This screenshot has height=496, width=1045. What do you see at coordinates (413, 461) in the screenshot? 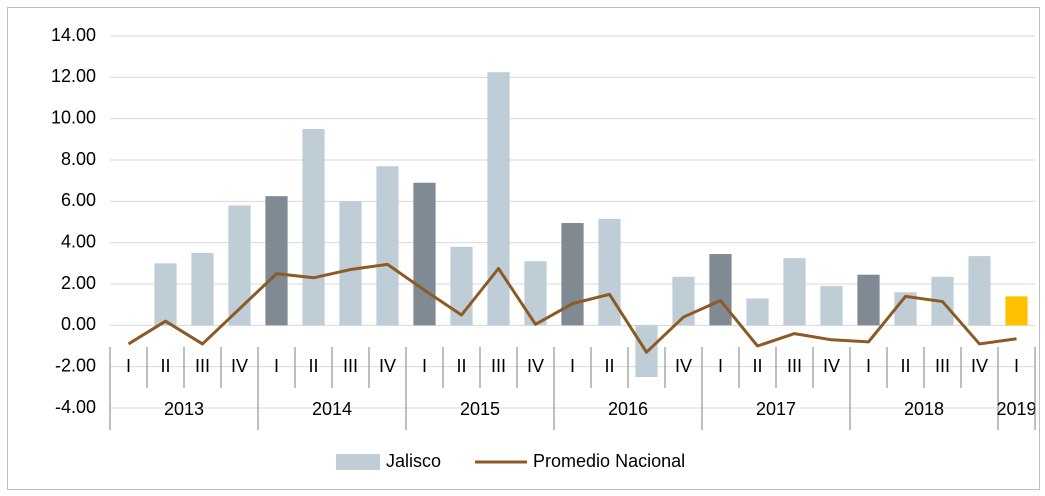
I see `legend-label: Jalisco` at bounding box center [413, 461].